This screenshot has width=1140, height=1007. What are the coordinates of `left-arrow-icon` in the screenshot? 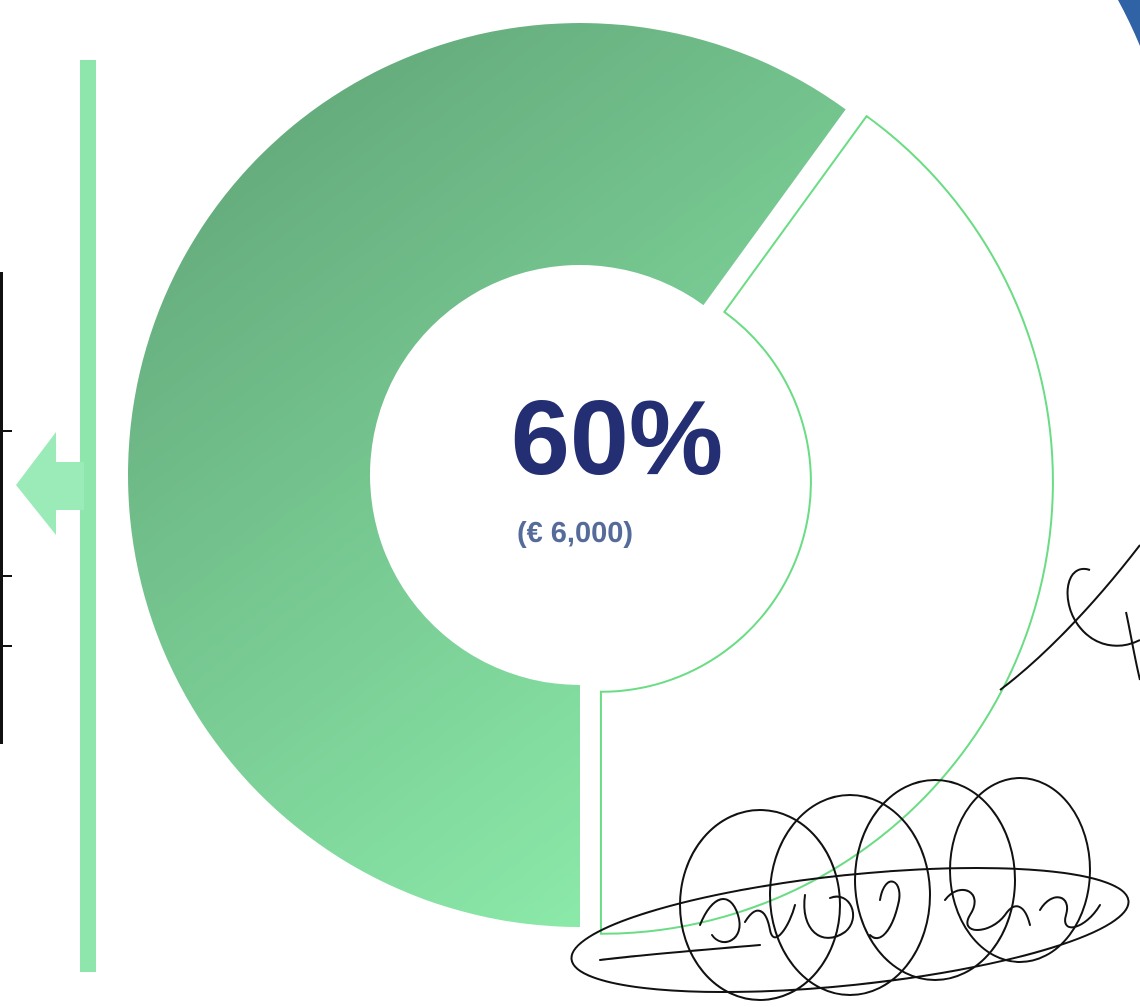 It's located at (50, 483).